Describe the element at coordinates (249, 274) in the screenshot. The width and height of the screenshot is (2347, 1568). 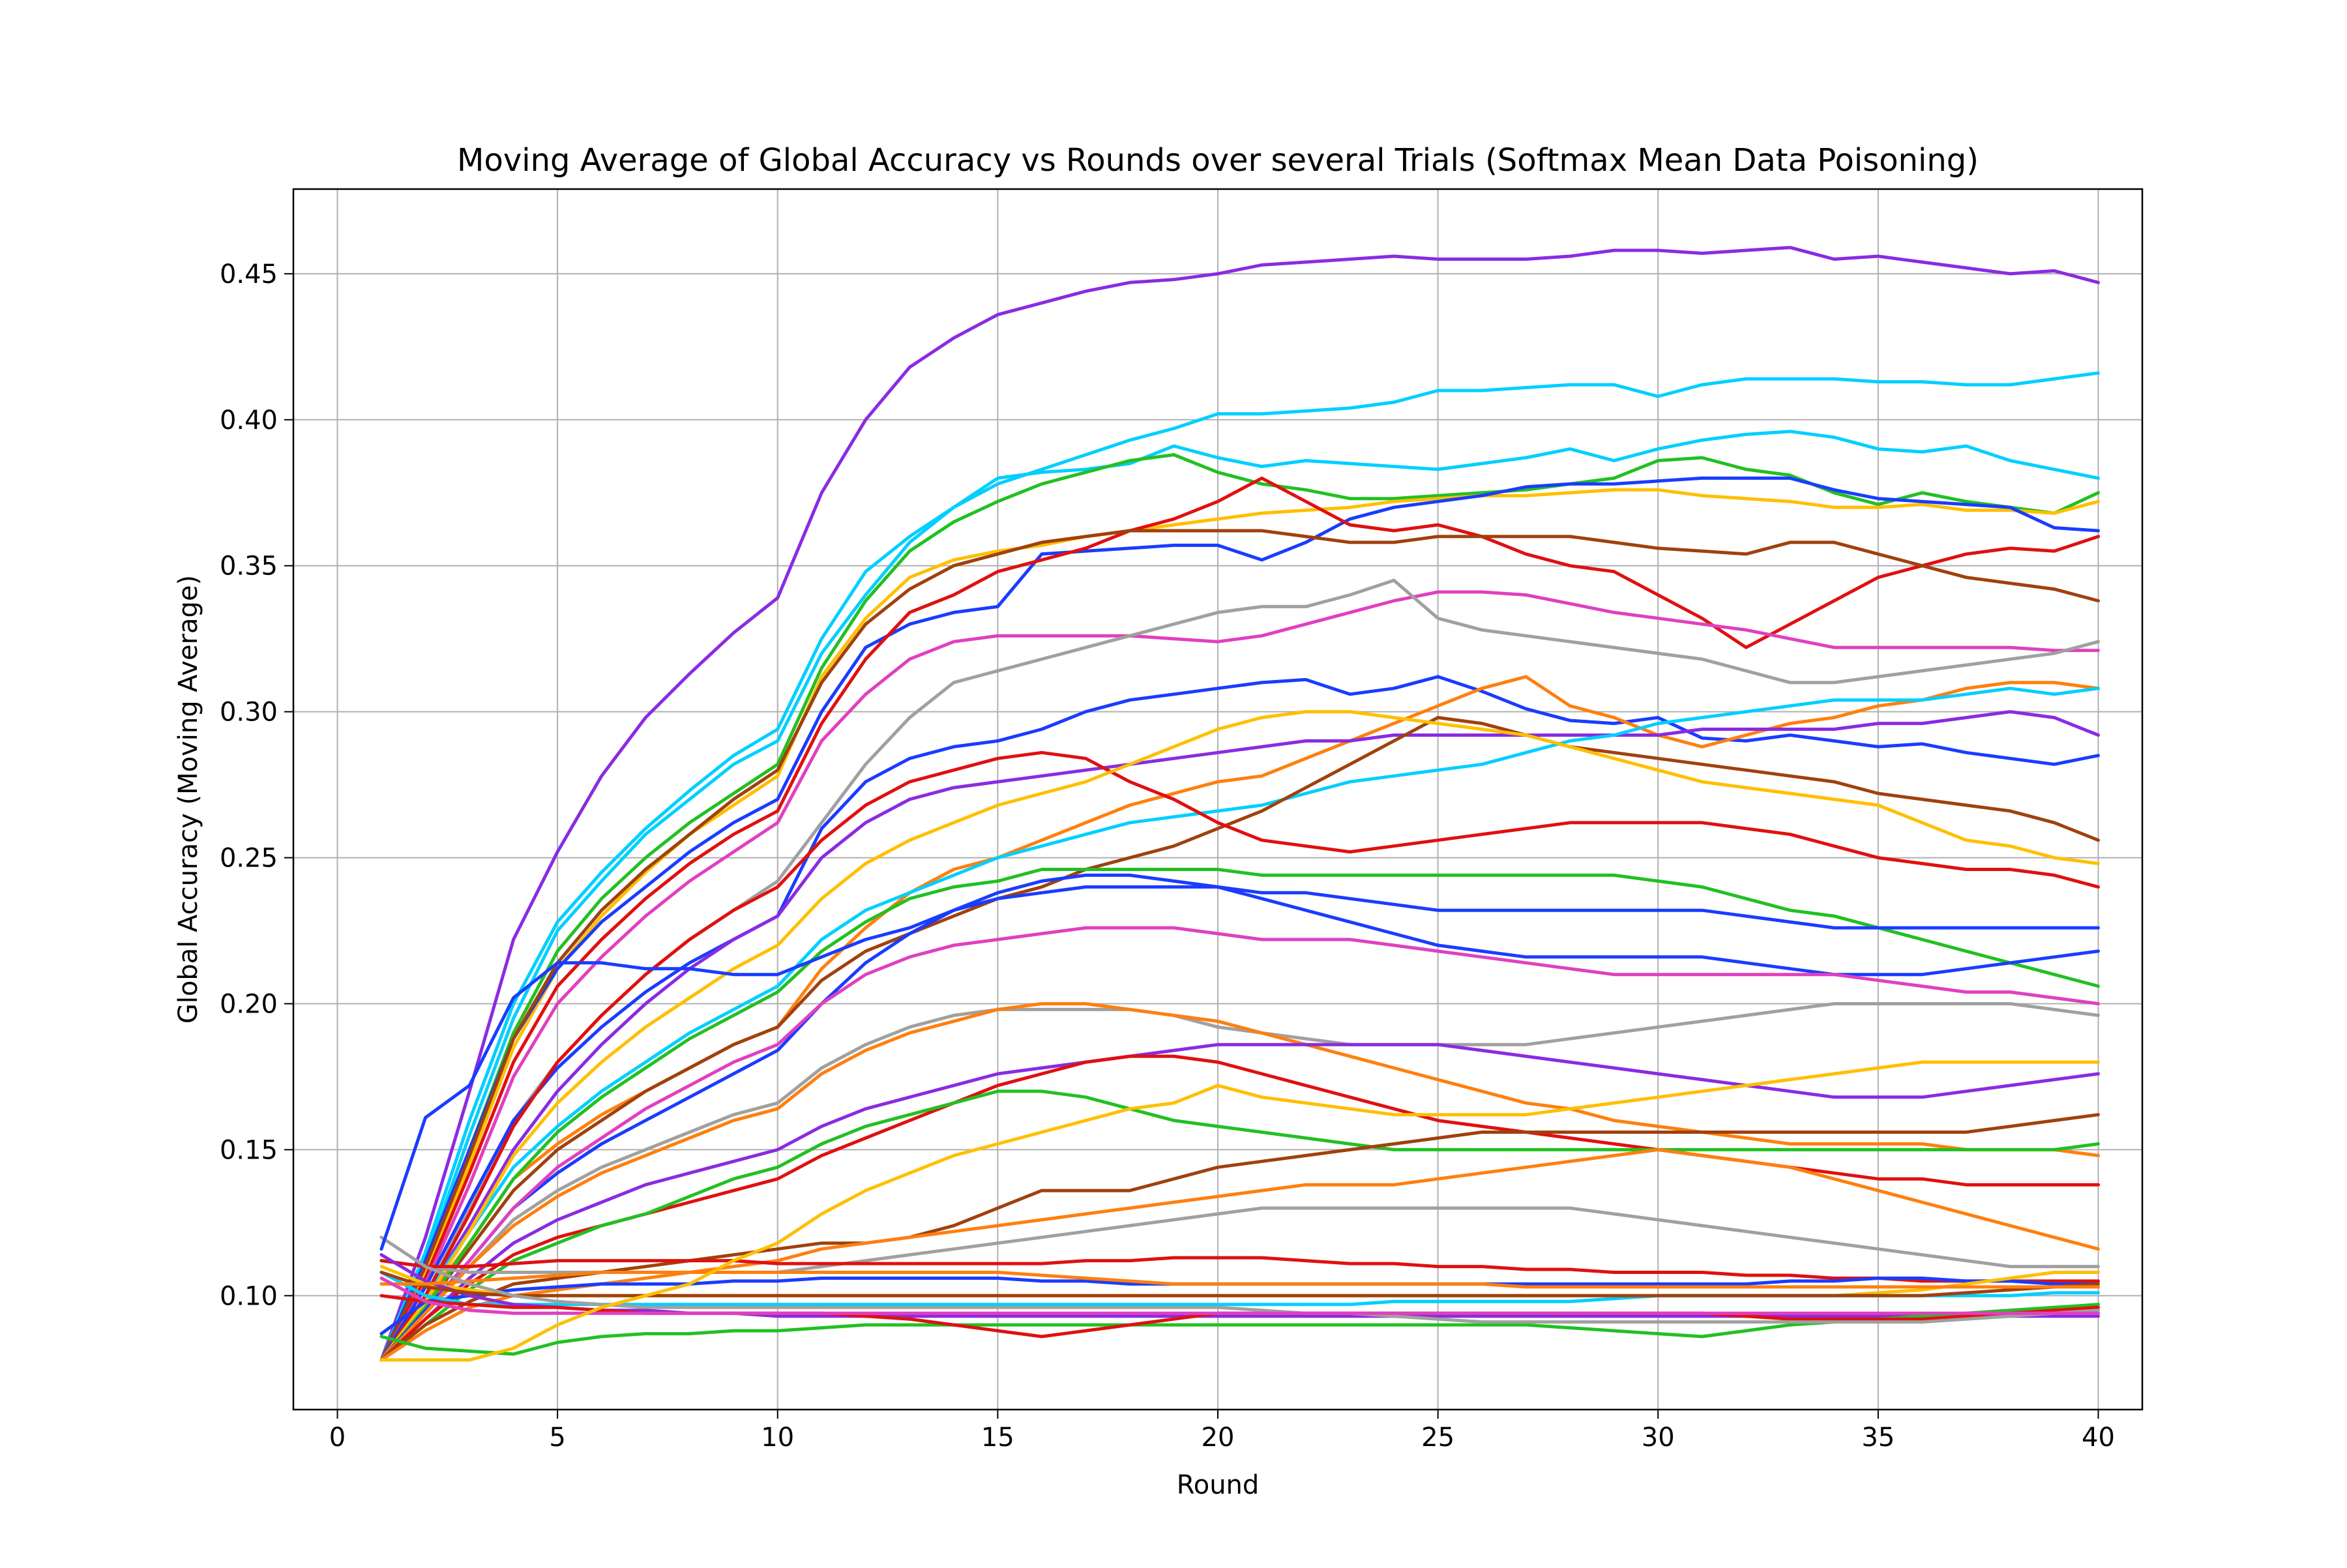
I see `y-tick-label: 0.45` at that location.